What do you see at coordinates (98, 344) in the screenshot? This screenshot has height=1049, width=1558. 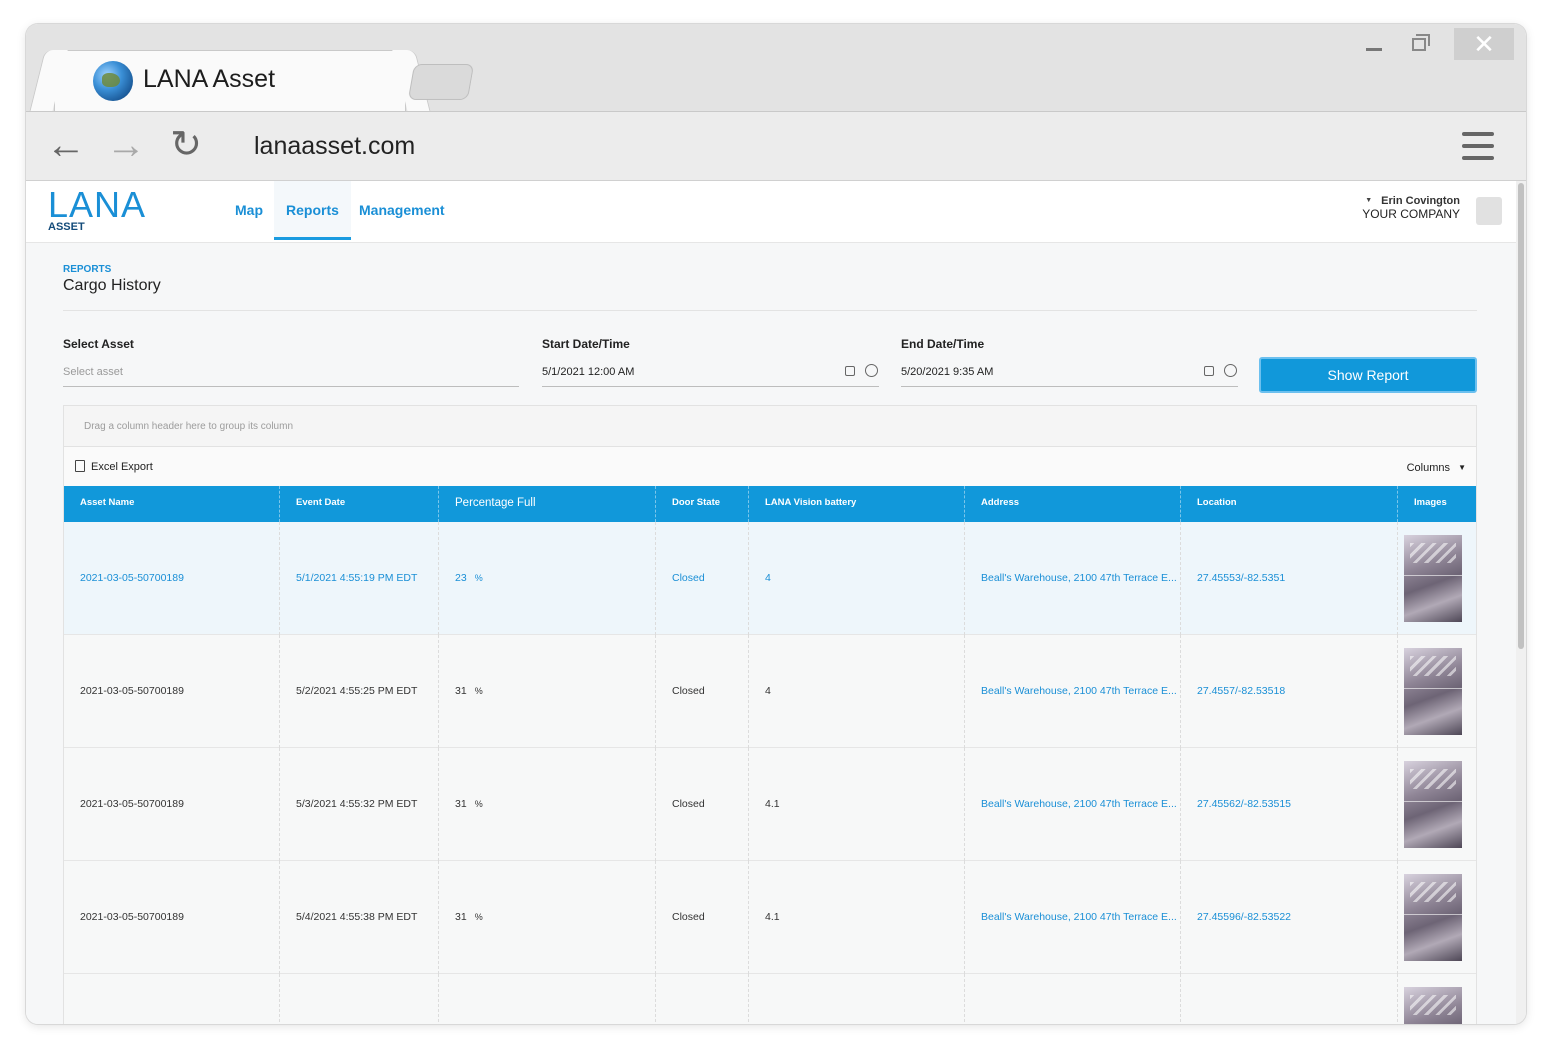 I see `select-asset-label: Select Asset` at bounding box center [98, 344].